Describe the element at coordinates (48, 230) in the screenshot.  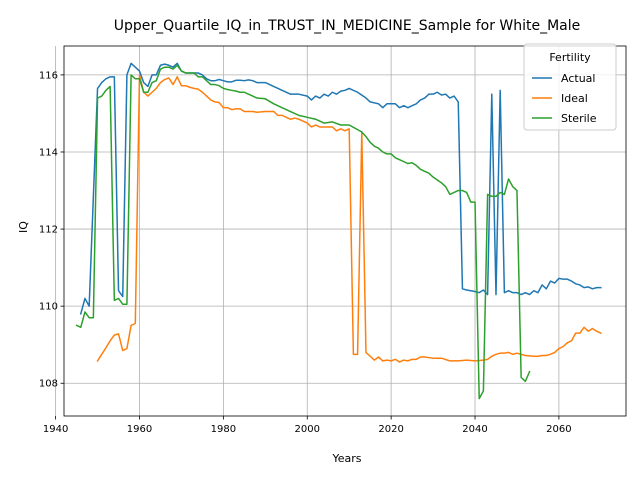
I see `y-tick-label: 112` at that location.